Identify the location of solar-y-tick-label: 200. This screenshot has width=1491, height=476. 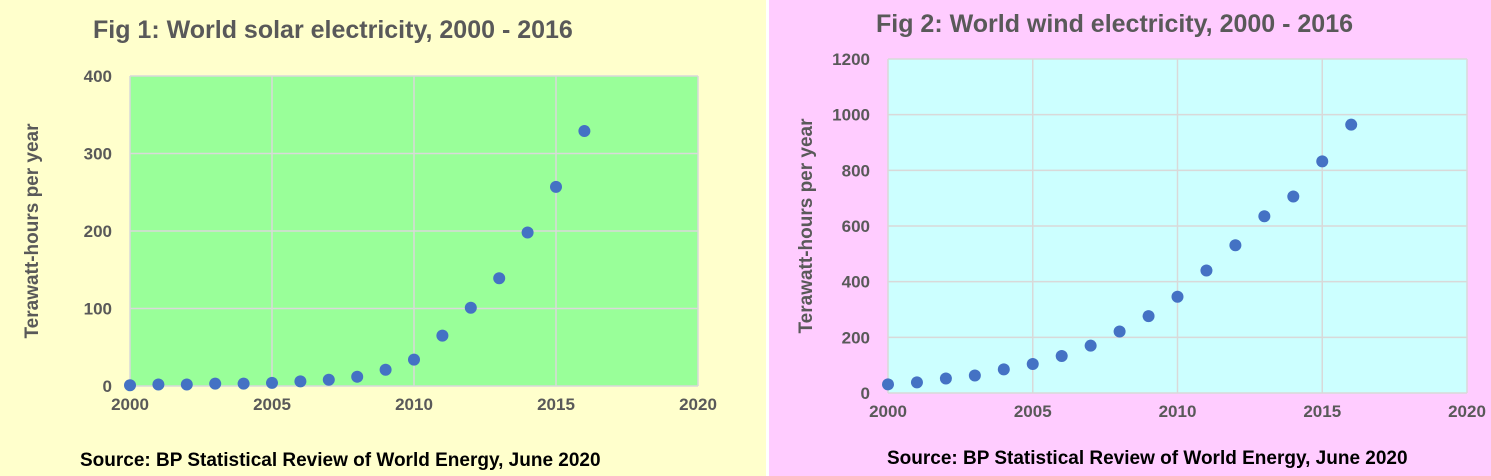
(98, 231).